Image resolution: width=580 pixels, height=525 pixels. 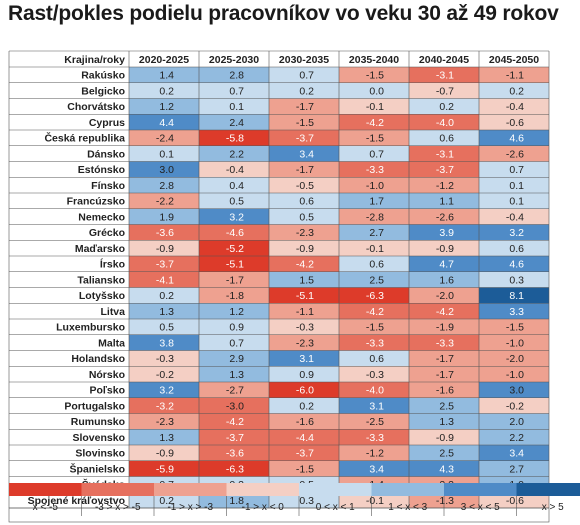 What do you see at coordinates (235, 233) in the screenshot?
I see `cell-value: -4.6` at bounding box center [235, 233].